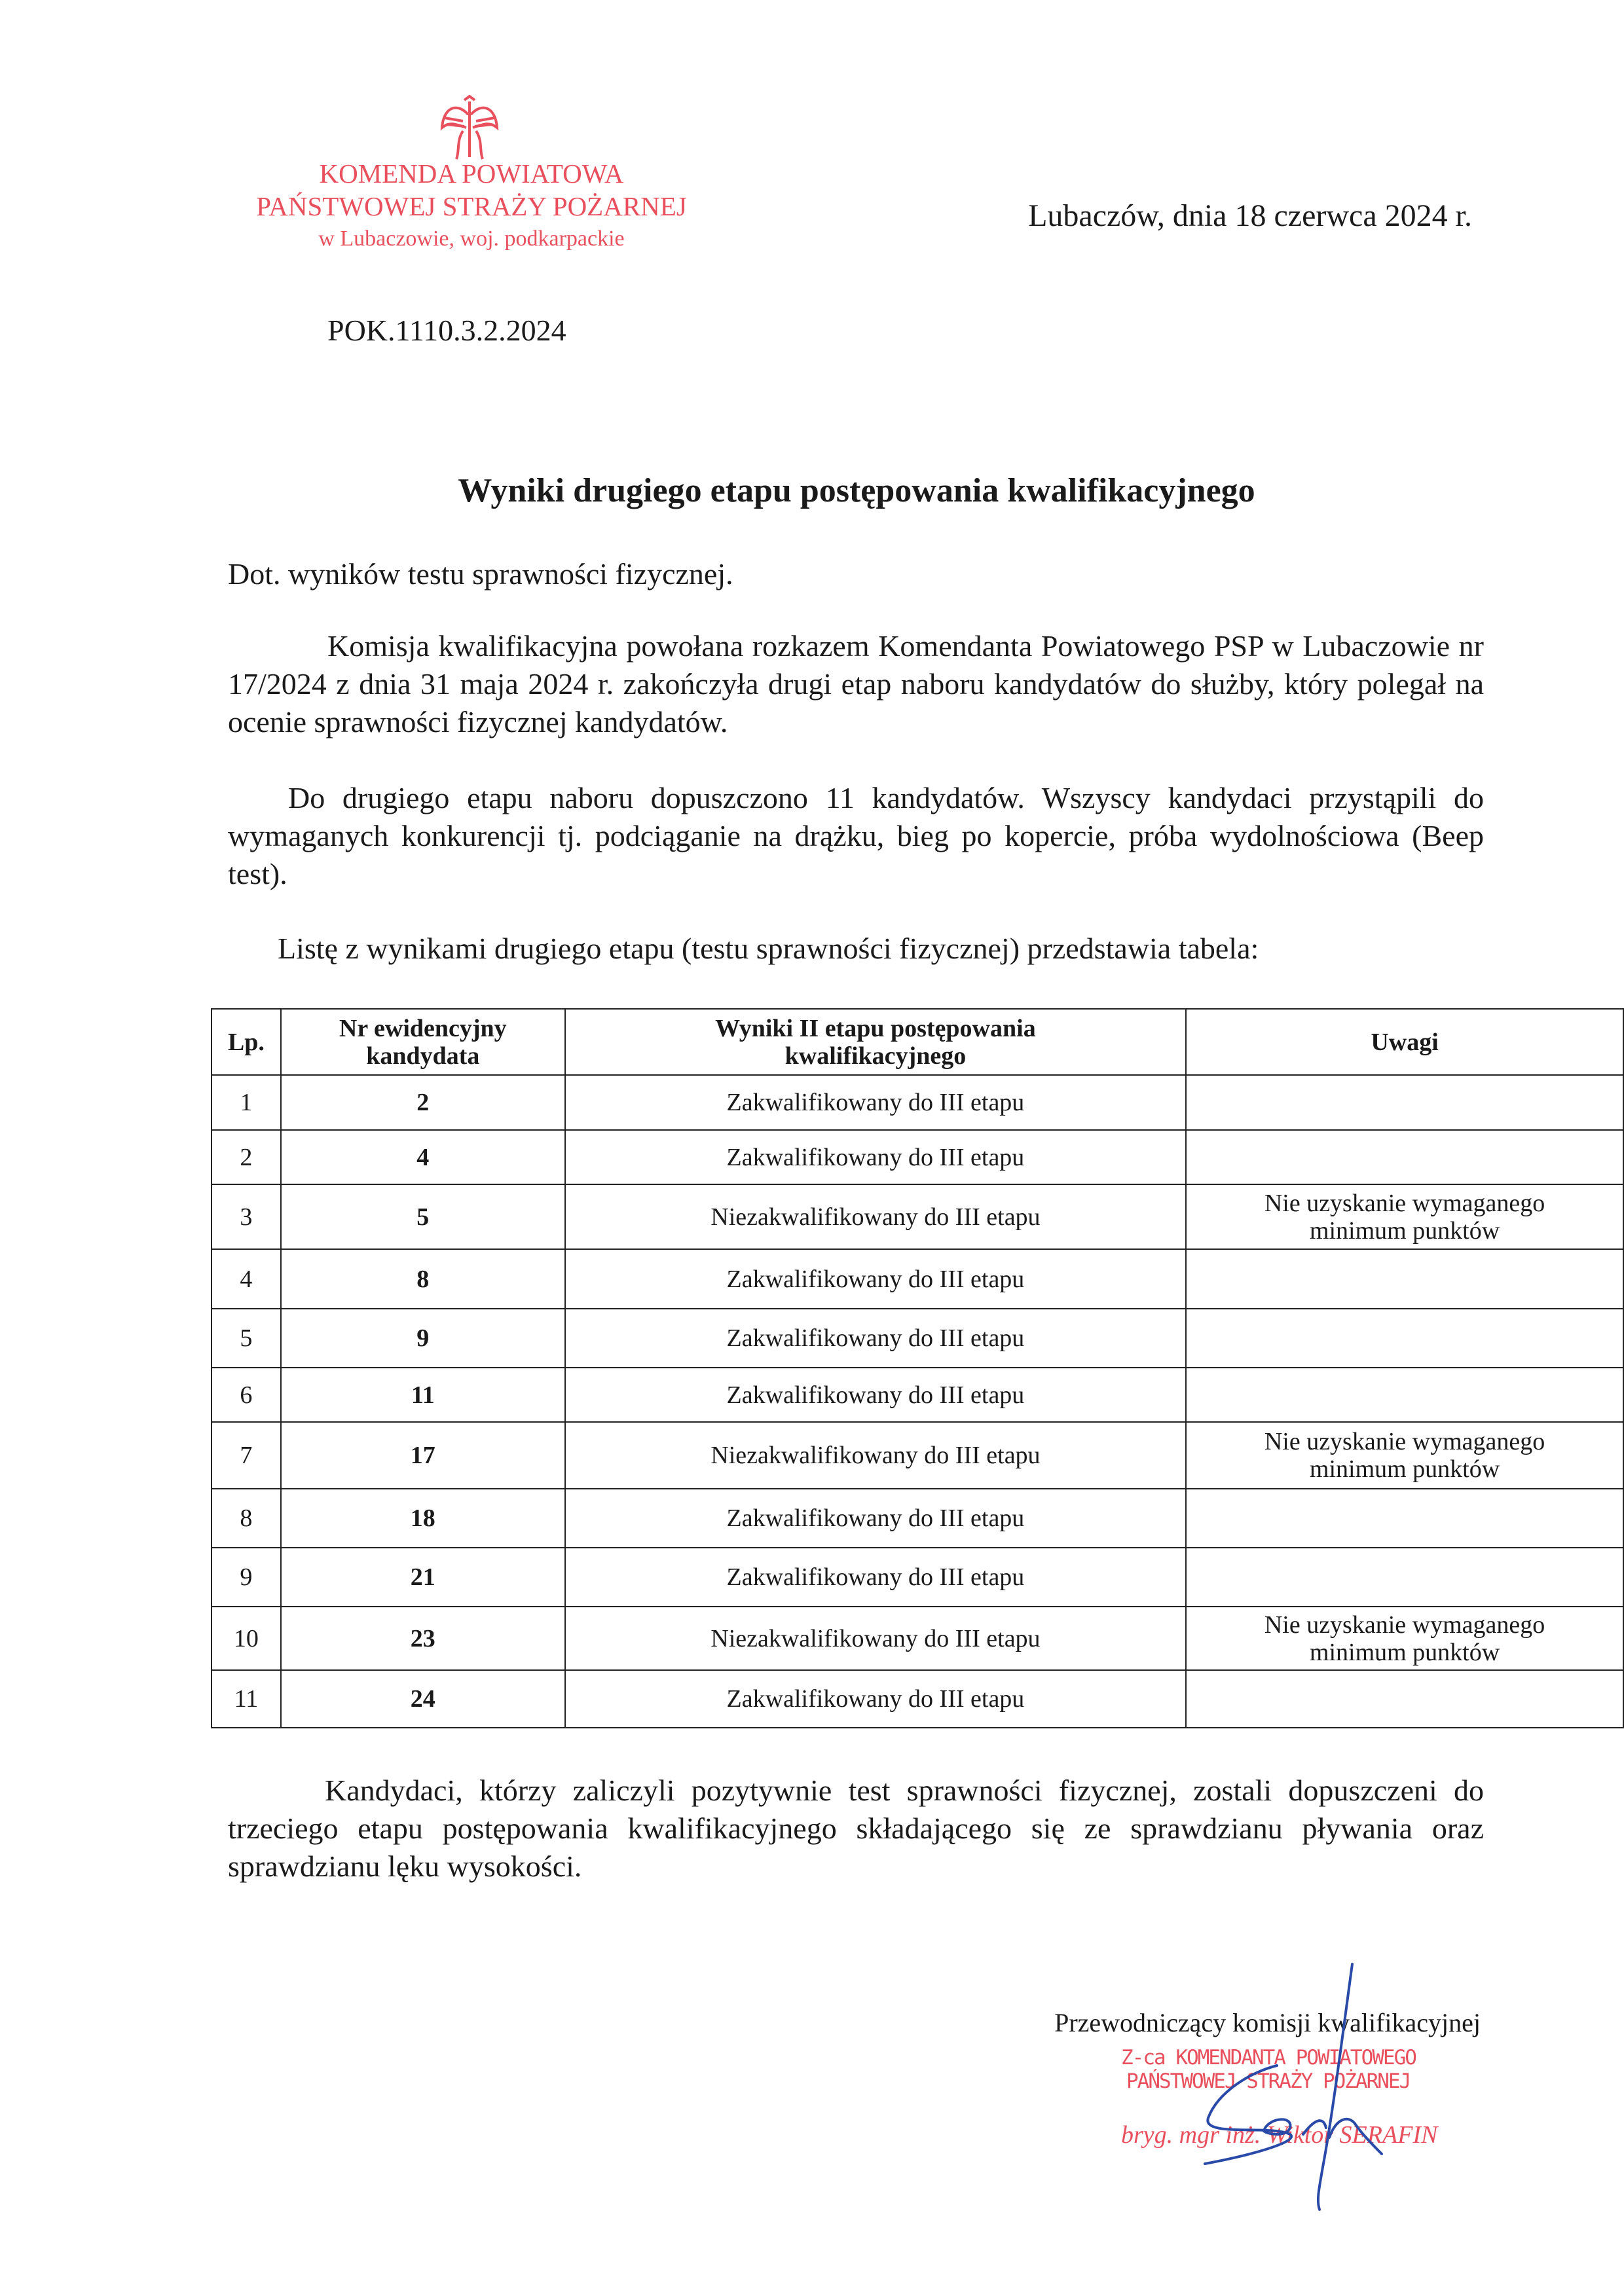  I want to click on header-remarks: Uwagi, so click(1404, 1042).